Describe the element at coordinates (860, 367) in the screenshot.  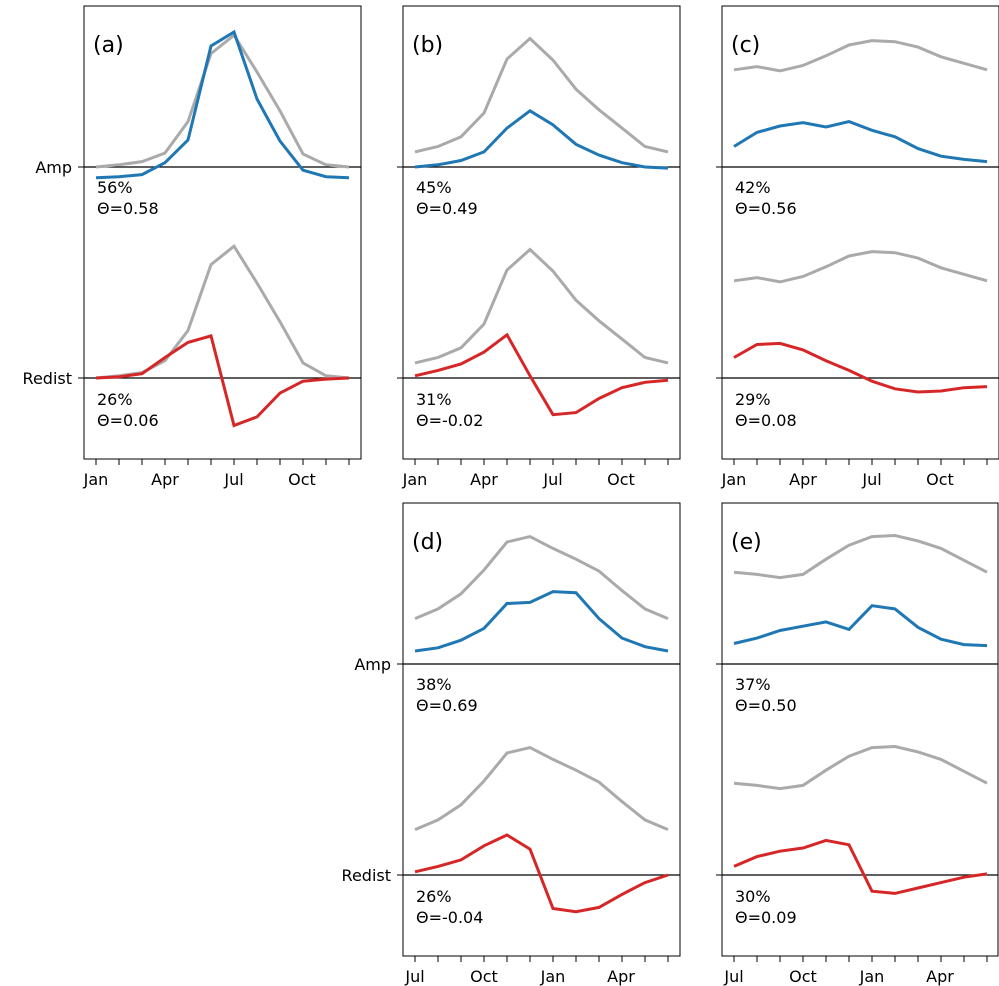
I see `panel-c-redist-series-line` at that location.